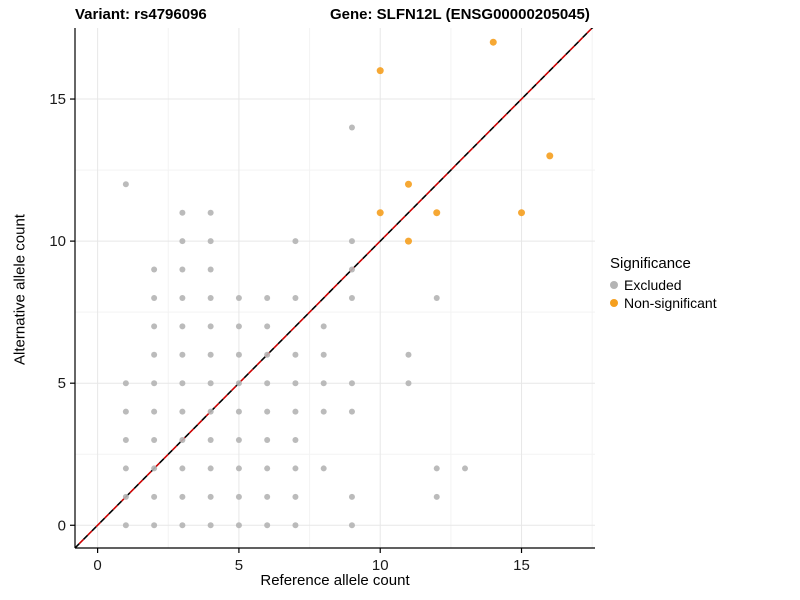  Describe the element at coordinates (62, 525) in the screenshot. I see `y-tick-label: 0` at that location.